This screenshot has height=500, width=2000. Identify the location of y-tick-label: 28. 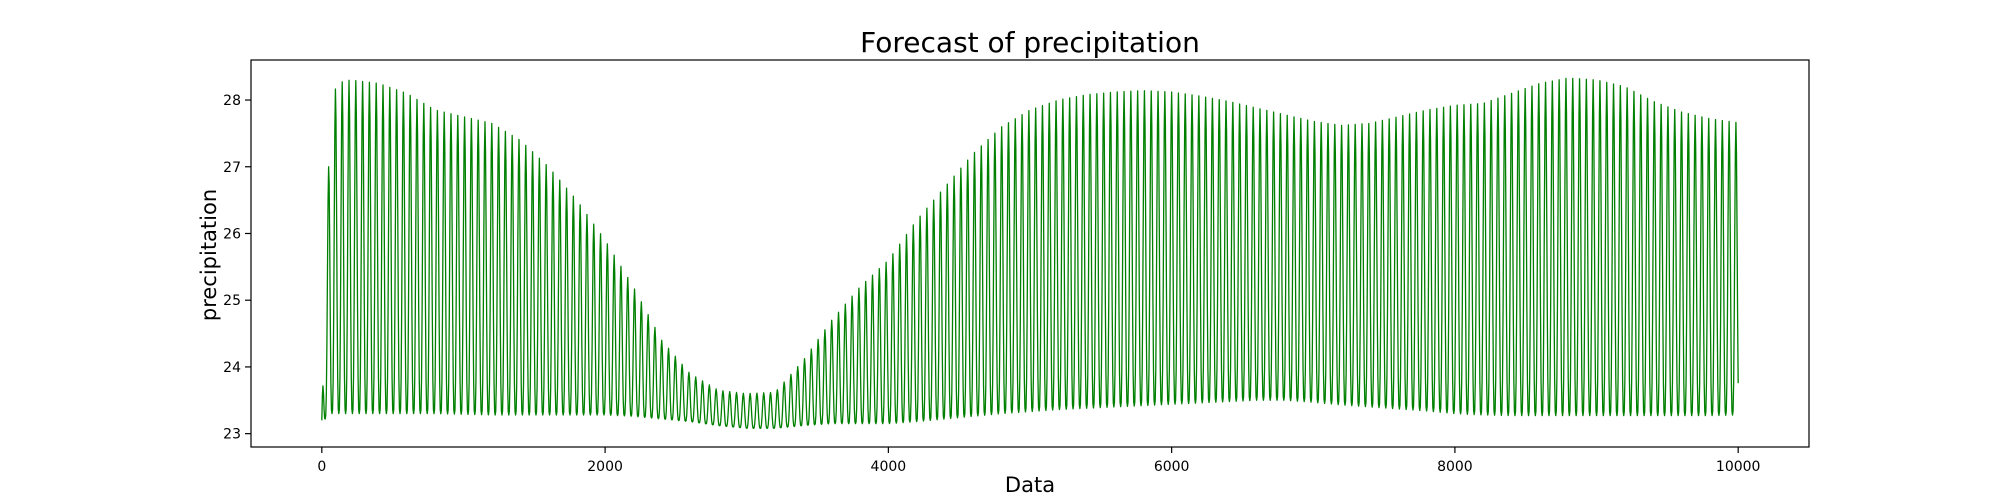
(232, 101).